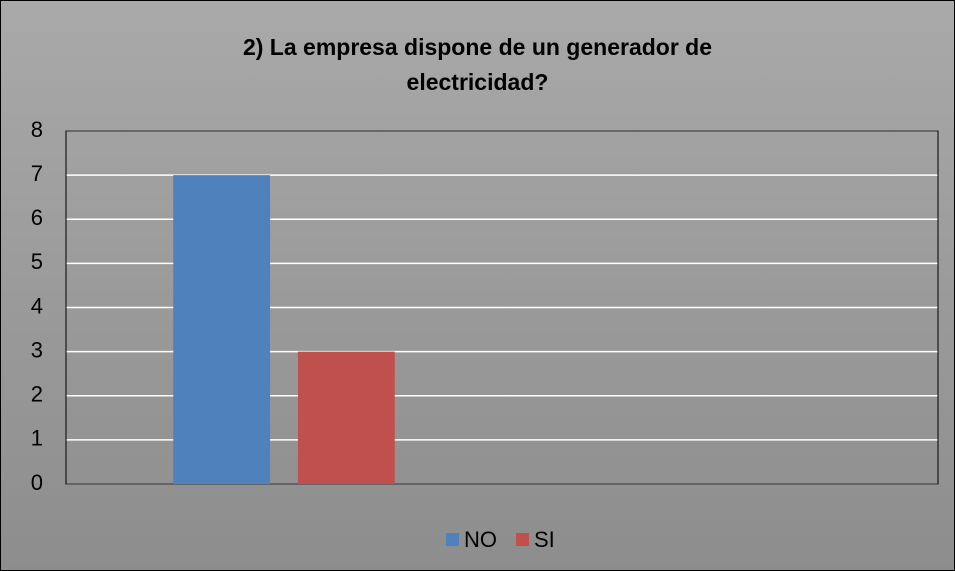 Image resolution: width=955 pixels, height=571 pixels. I want to click on legend-label: NO, so click(480, 539).